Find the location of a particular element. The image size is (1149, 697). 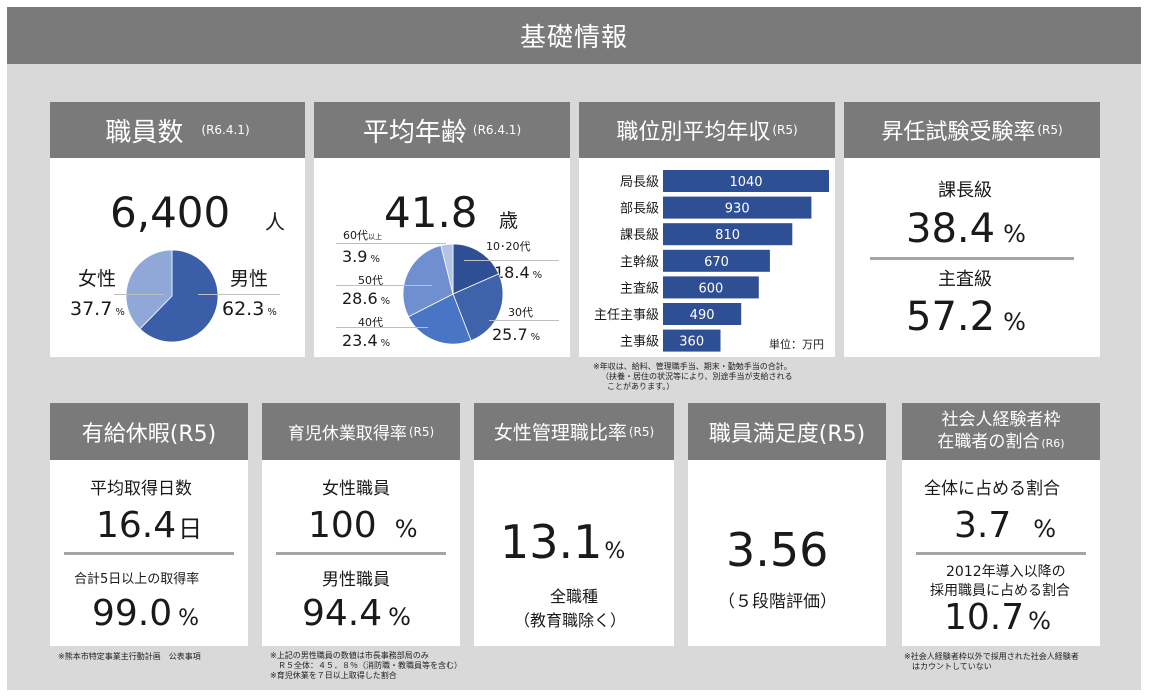

childcare-value-2-pct: % is located at coordinates (399, 617).